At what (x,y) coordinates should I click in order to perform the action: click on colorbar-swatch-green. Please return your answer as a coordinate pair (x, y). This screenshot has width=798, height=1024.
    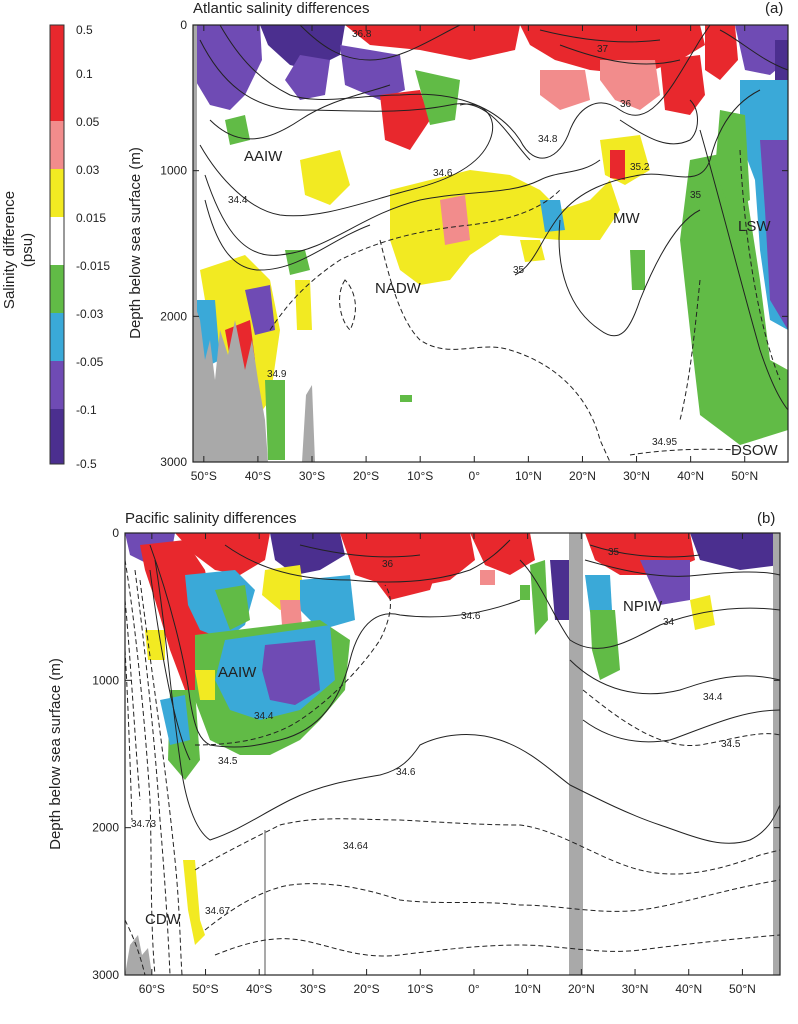
    Looking at the image, I should click on (57, 289).